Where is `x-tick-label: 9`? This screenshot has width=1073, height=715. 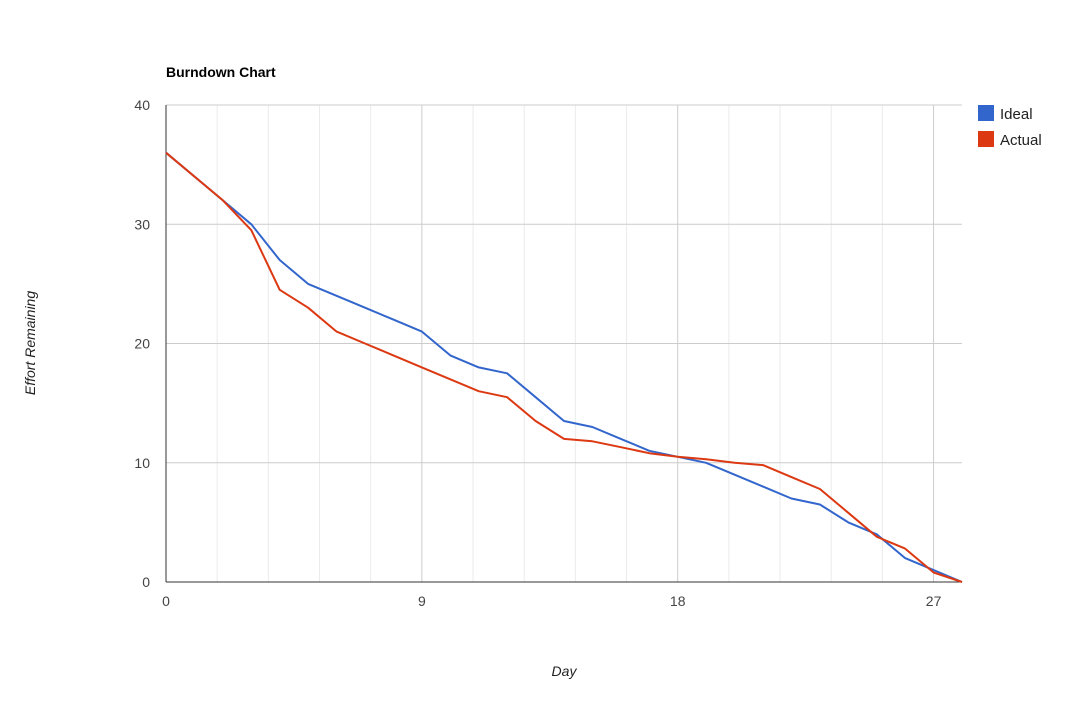
x-tick-label: 9 is located at coordinates (422, 601).